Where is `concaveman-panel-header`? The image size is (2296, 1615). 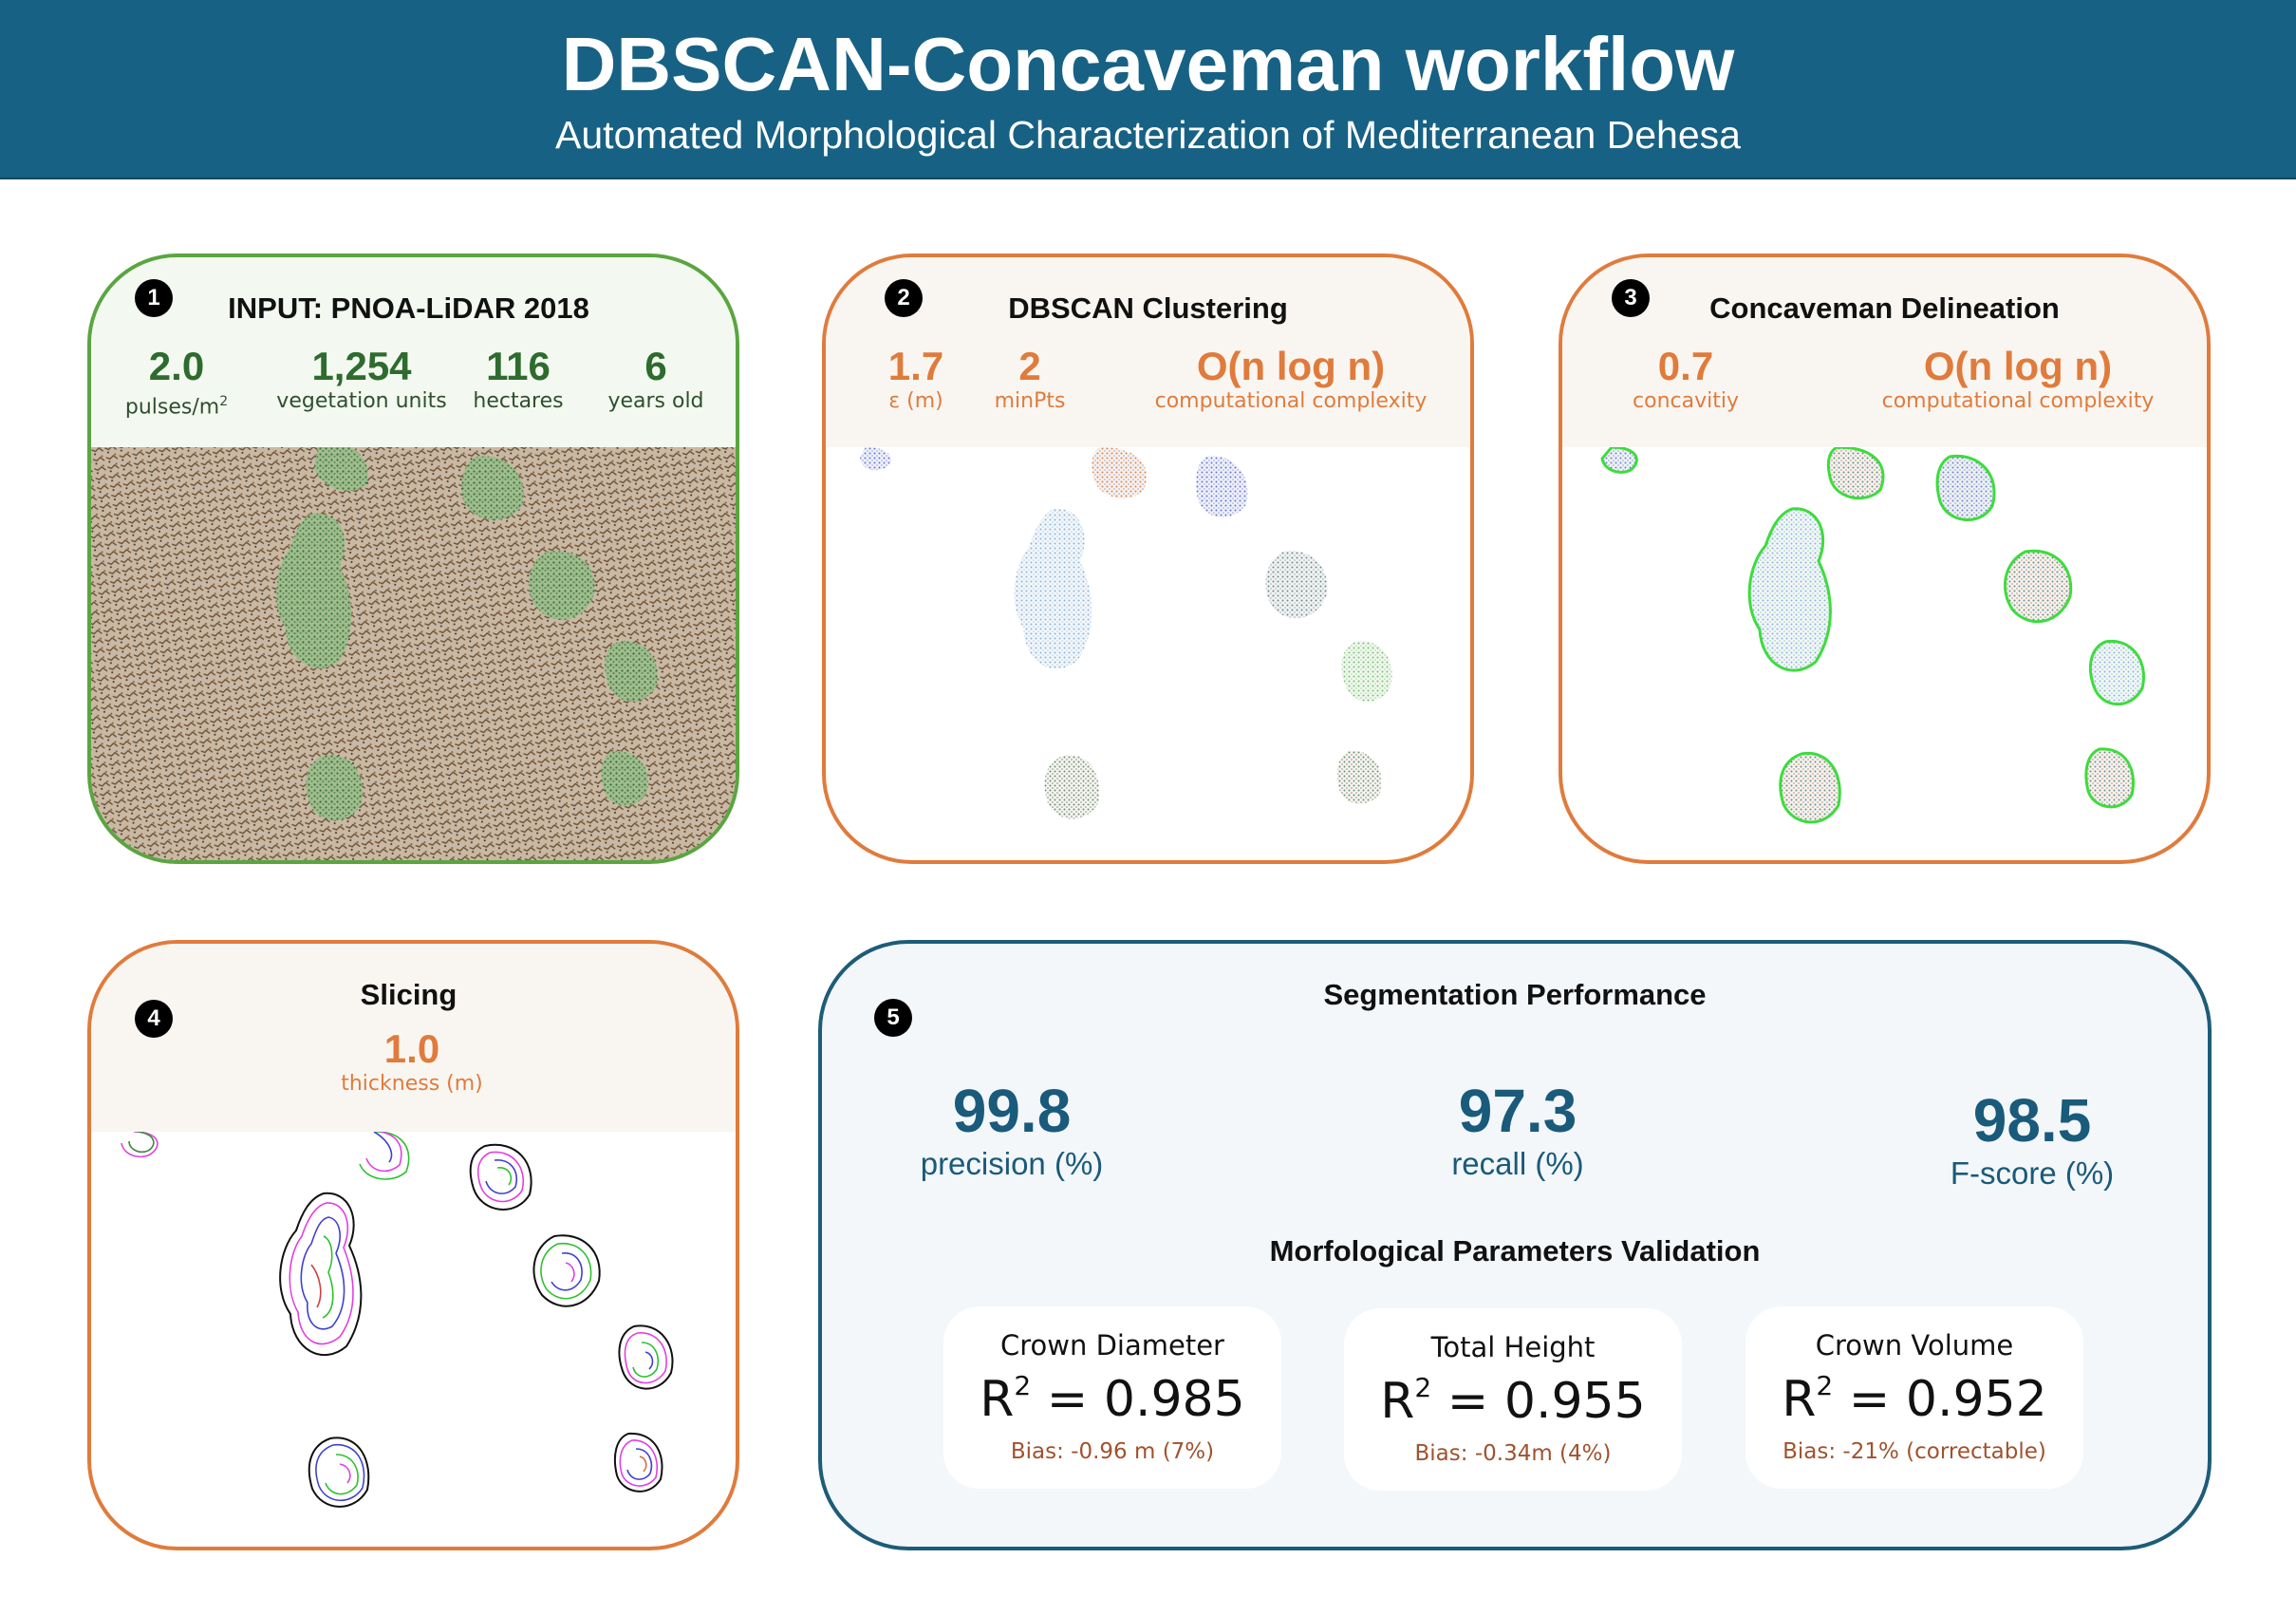
concaveman-panel-header is located at coordinates (1884, 352).